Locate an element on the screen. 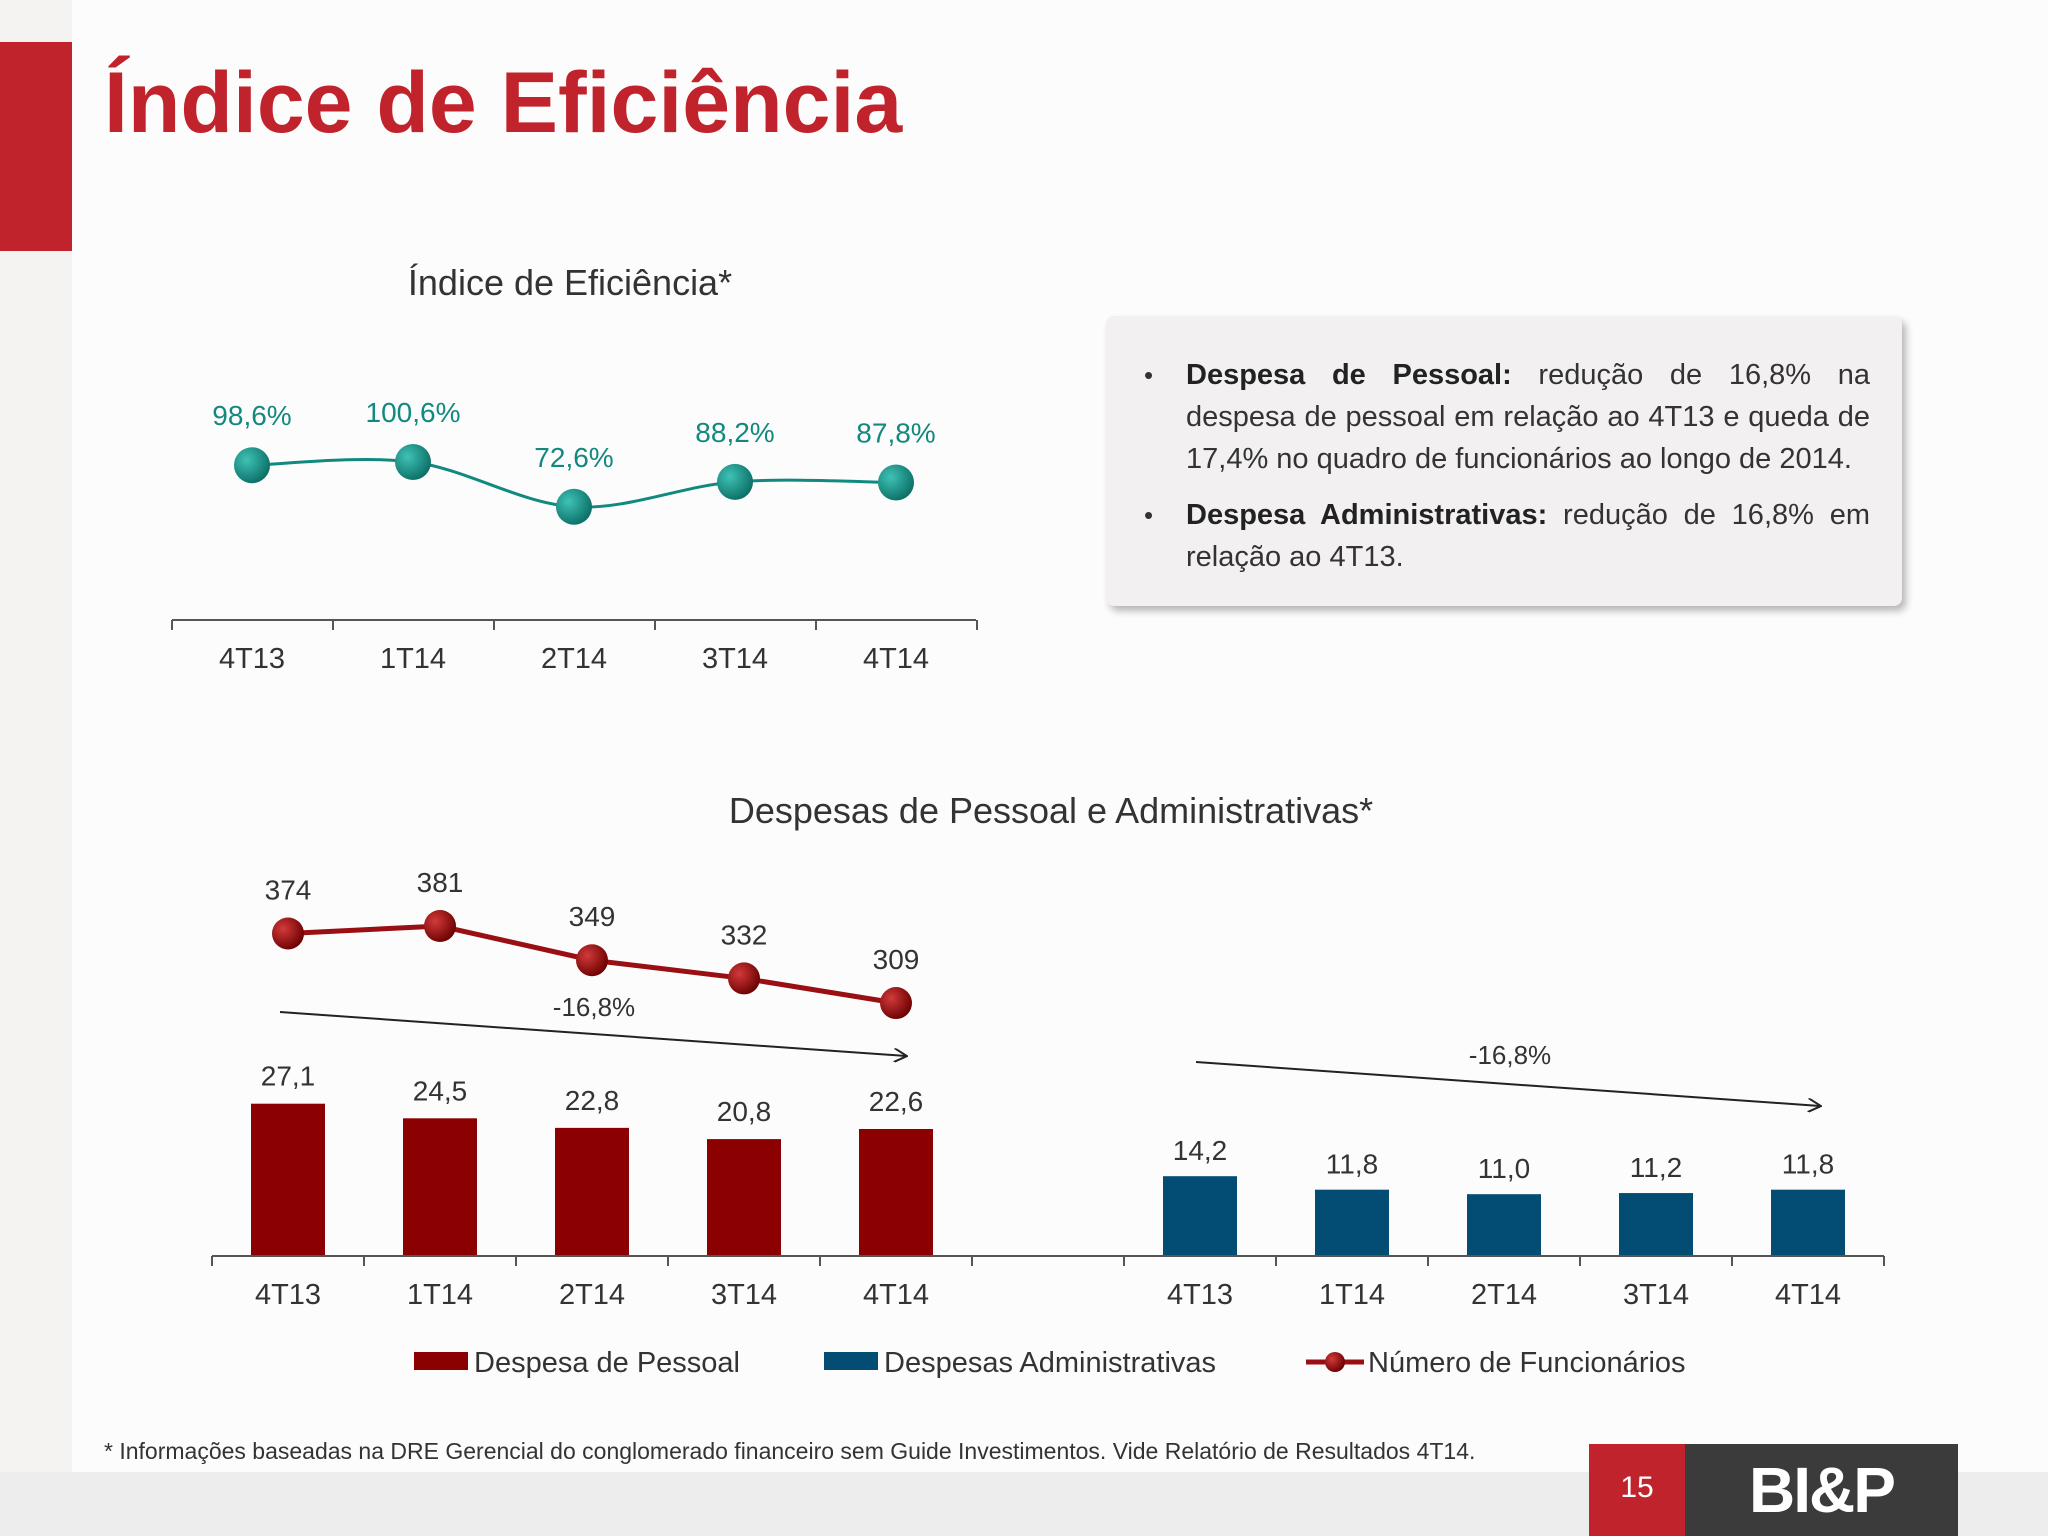  title-accent-block is located at coordinates (36, 146).